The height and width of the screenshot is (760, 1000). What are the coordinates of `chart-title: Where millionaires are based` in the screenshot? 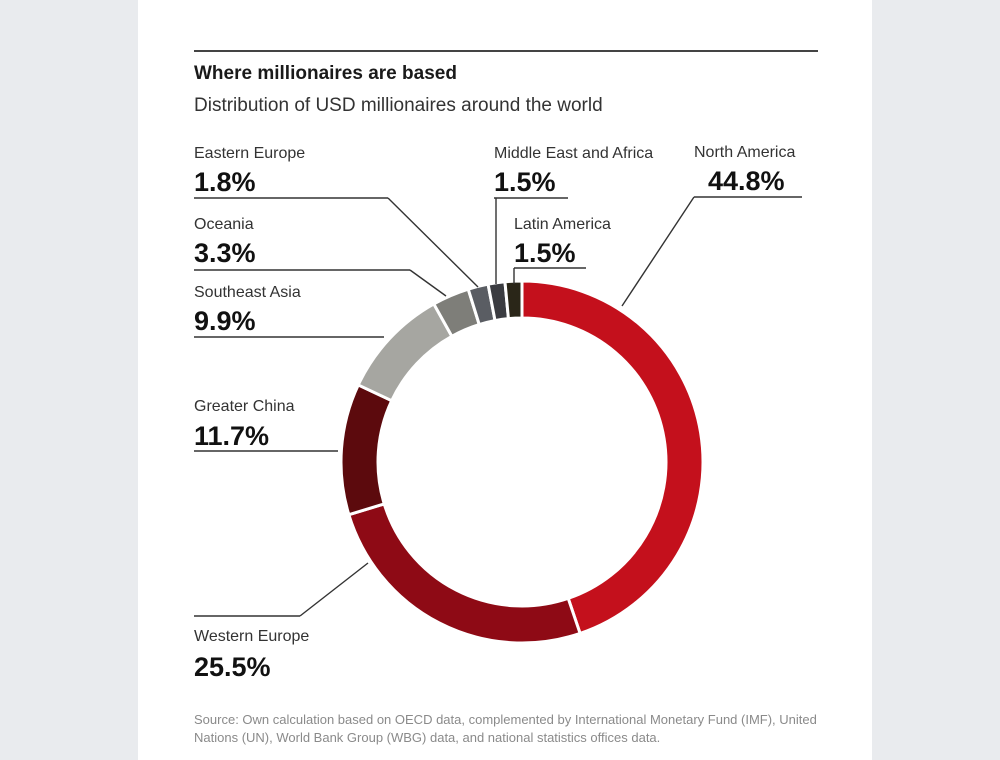 It's located at (325, 73).